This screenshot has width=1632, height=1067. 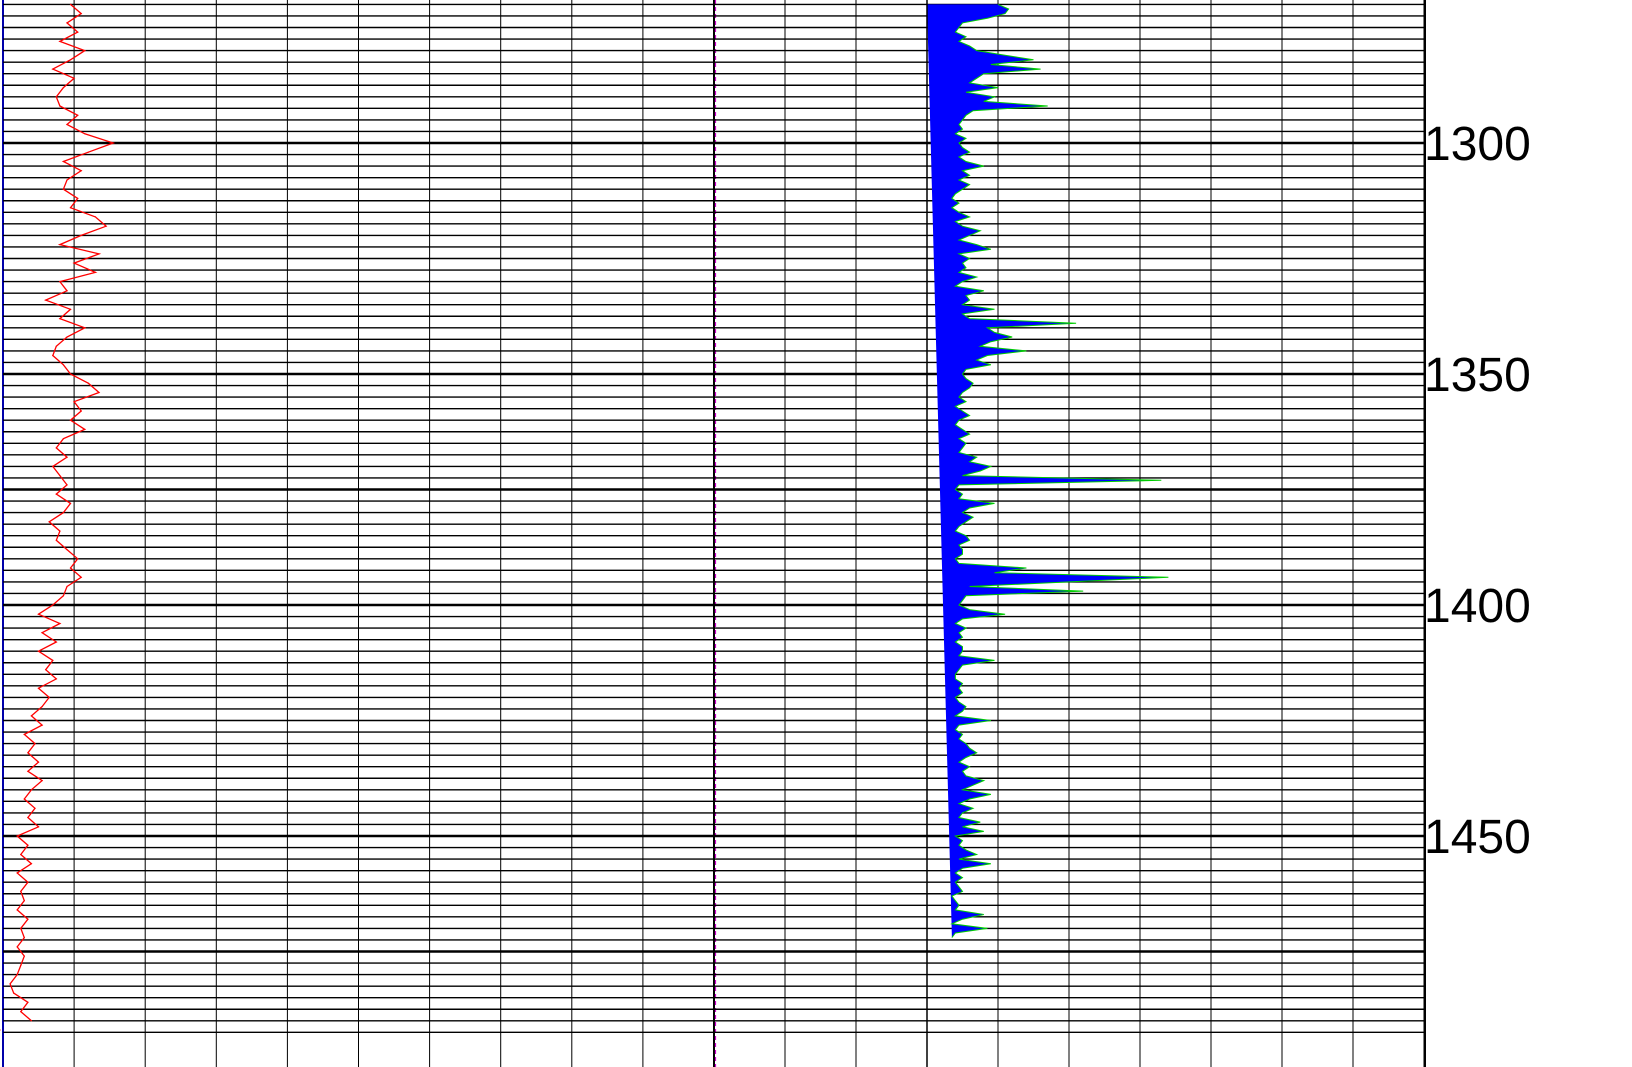 I want to click on track1-plot, so click(x=58, y=517).